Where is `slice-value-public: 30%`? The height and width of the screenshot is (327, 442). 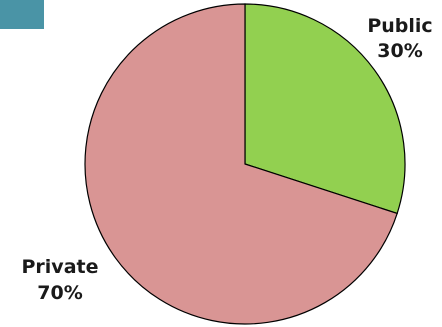
slice-value-public: 30% is located at coordinates (399, 51).